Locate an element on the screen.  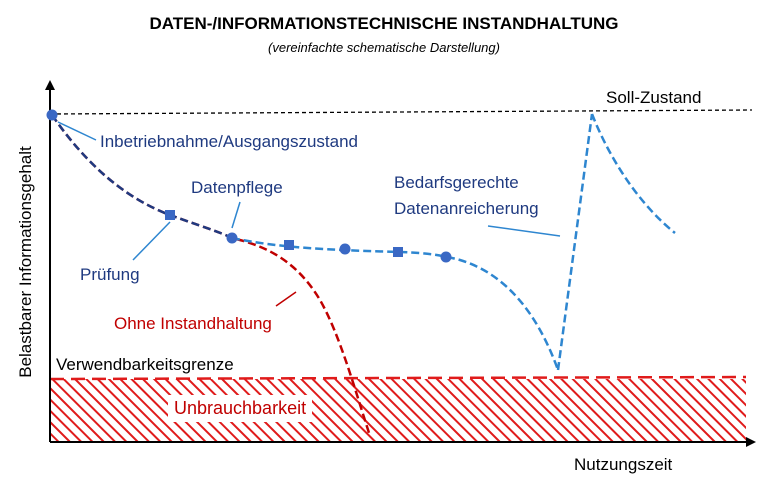
no-maintenance-label: Ohne Instandhaltung is located at coordinates (193, 323).